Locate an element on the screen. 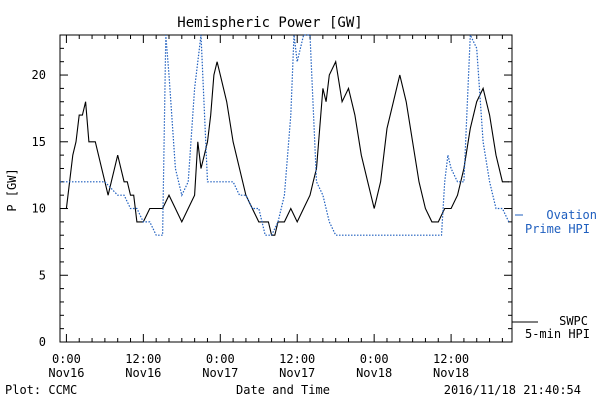 The height and width of the screenshot is (400, 600). timestamp: 2016/11/18 21:40:54 is located at coordinates (512, 390).